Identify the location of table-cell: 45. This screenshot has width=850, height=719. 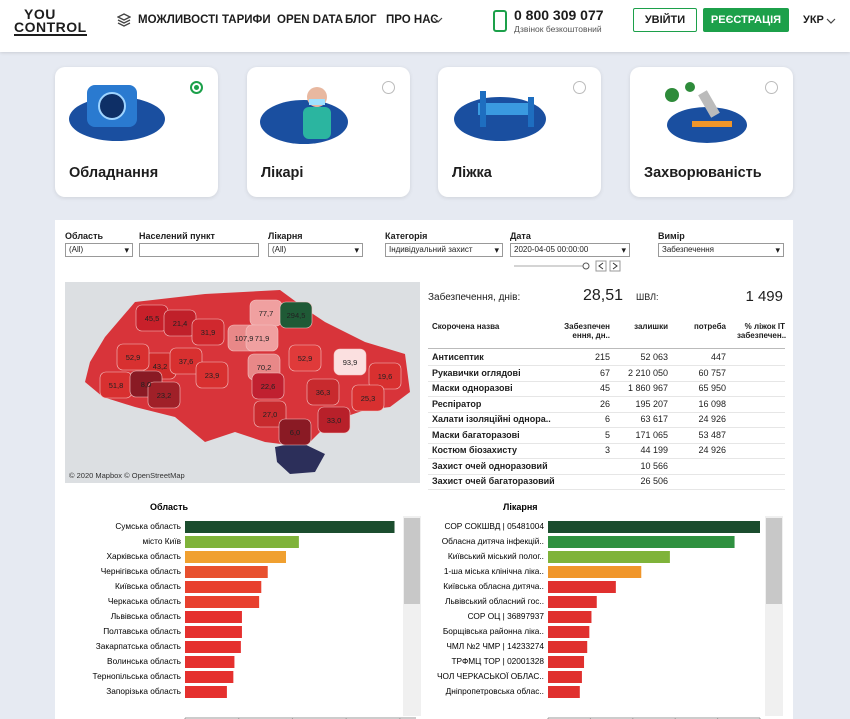
(604, 388).